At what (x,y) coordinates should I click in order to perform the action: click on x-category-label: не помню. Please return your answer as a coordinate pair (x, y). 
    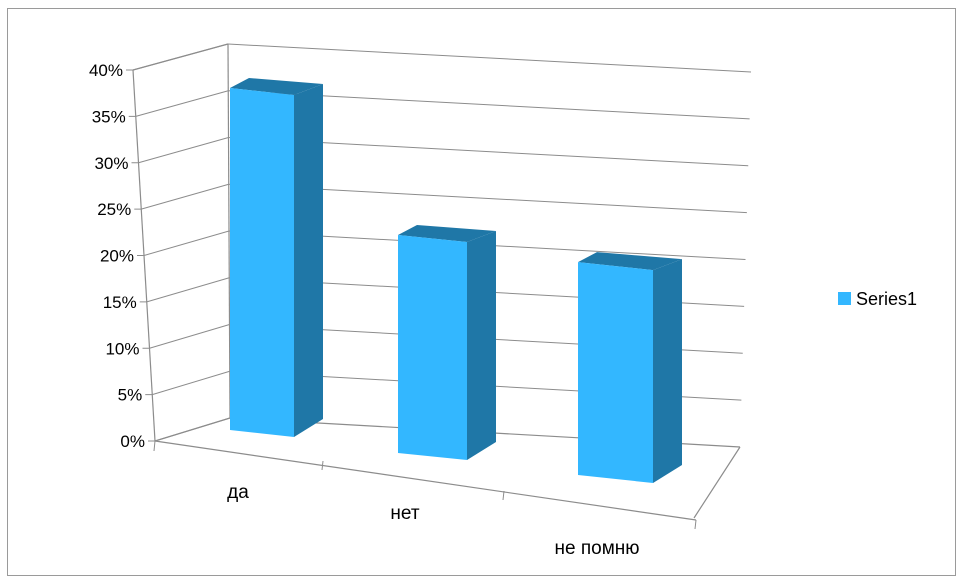
    Looking at the image, I should click on (597, 548).